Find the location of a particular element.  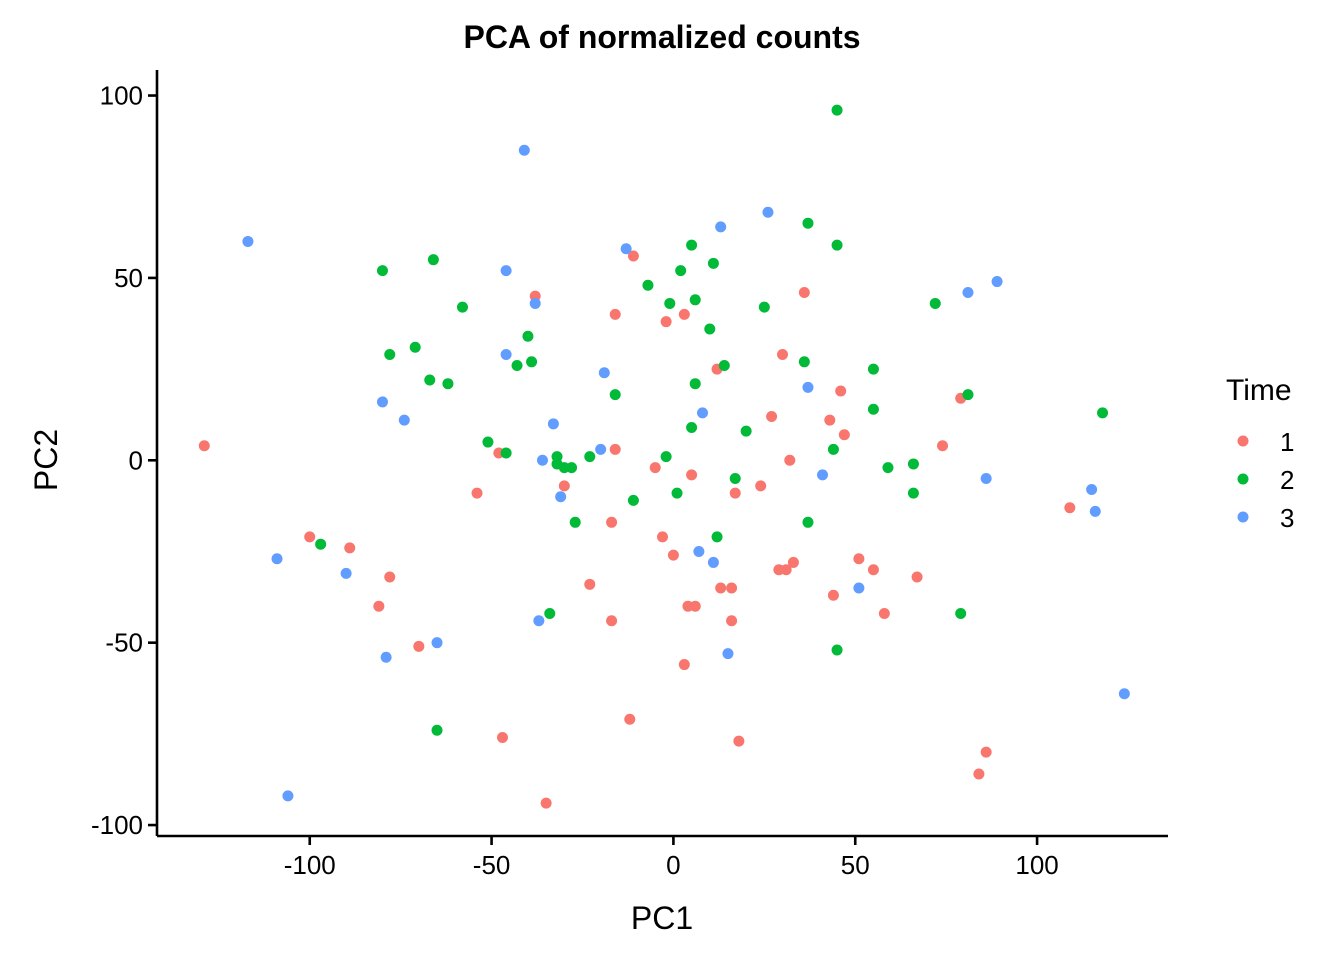

y-tick-label: 50 is located at coordinates (128, 278).